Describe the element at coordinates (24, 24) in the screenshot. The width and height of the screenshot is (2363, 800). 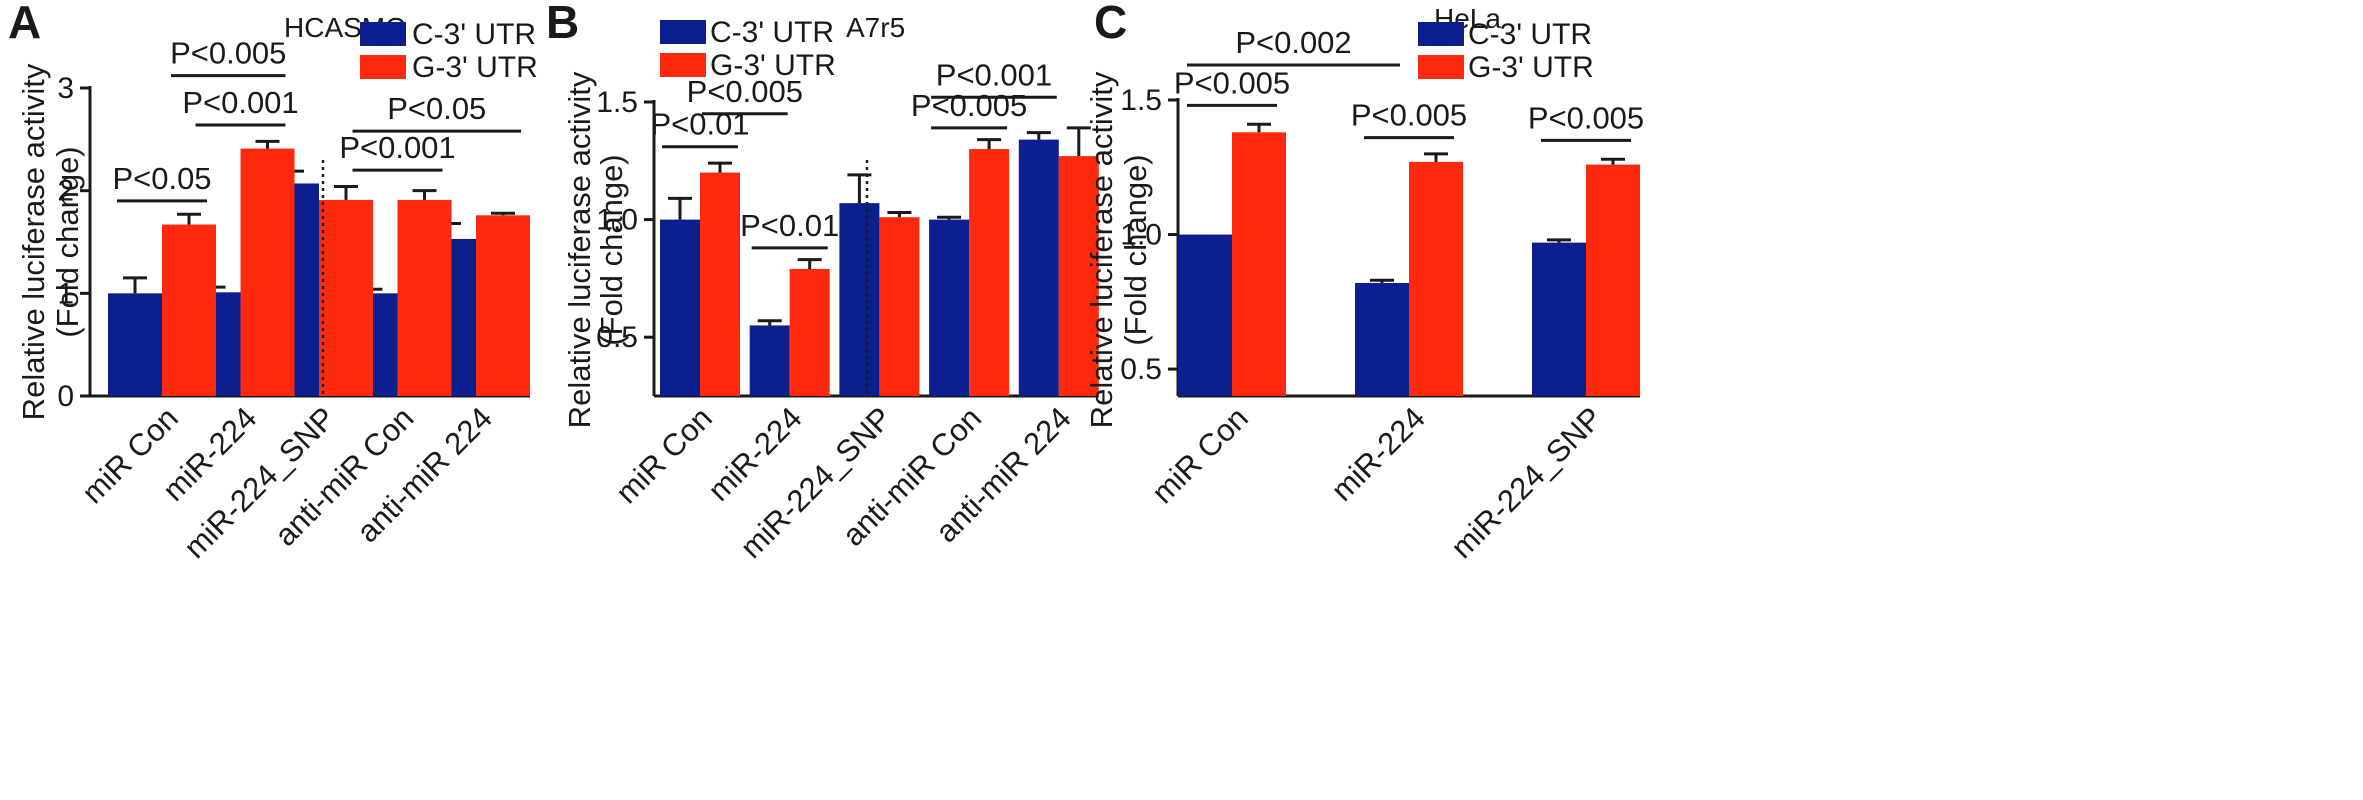
I see `panel-letter: A` at that location.